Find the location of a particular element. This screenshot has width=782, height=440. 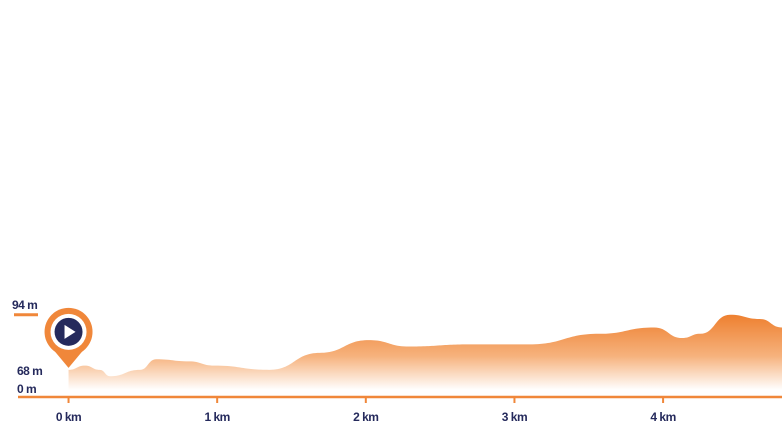

y-tick-label: 68 m is located at coordinates (29, 371).